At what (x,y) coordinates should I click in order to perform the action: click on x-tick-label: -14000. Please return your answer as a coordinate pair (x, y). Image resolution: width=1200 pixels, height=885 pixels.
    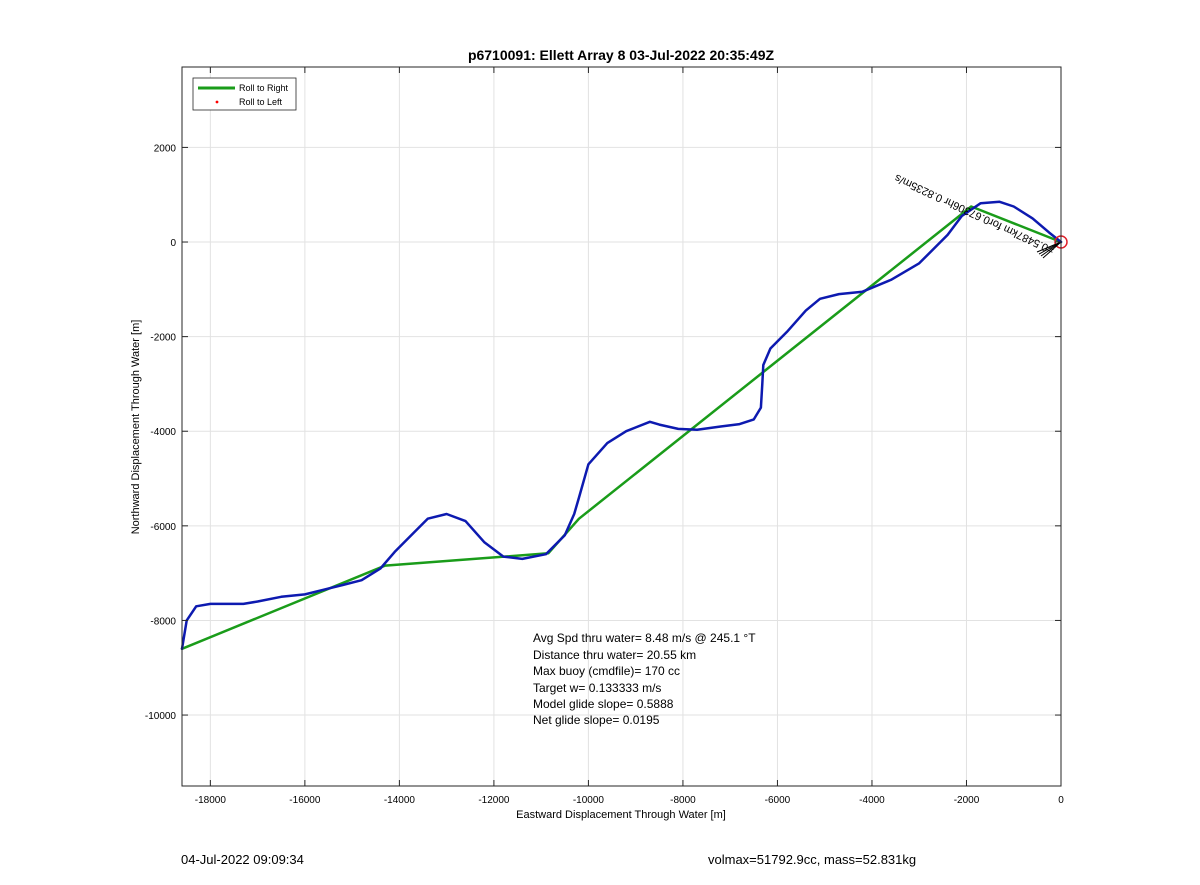
    Looking at the image, I should click on (400, 800).